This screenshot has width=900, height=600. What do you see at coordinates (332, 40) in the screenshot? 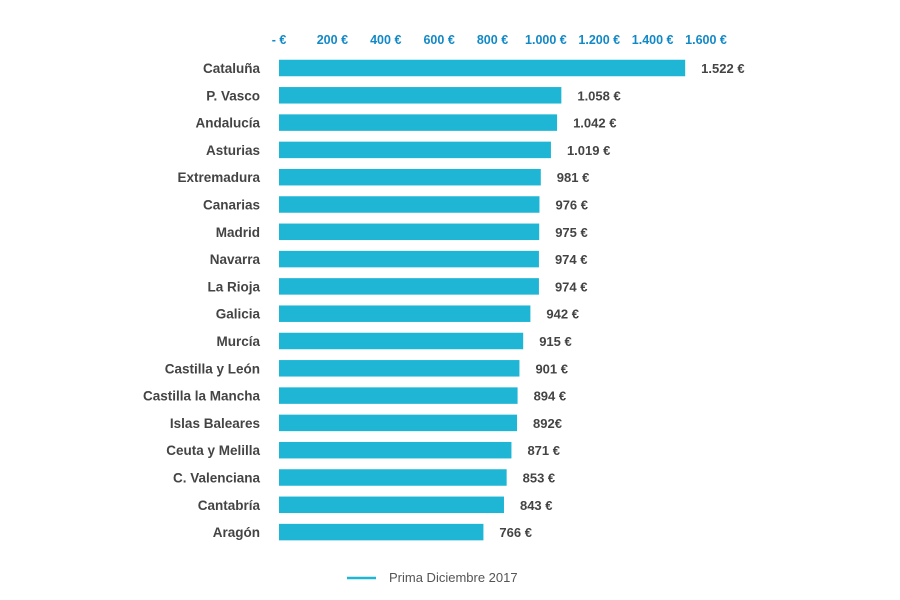
I see `x-tick-label: 200 €` at bounding box center [332, 40].